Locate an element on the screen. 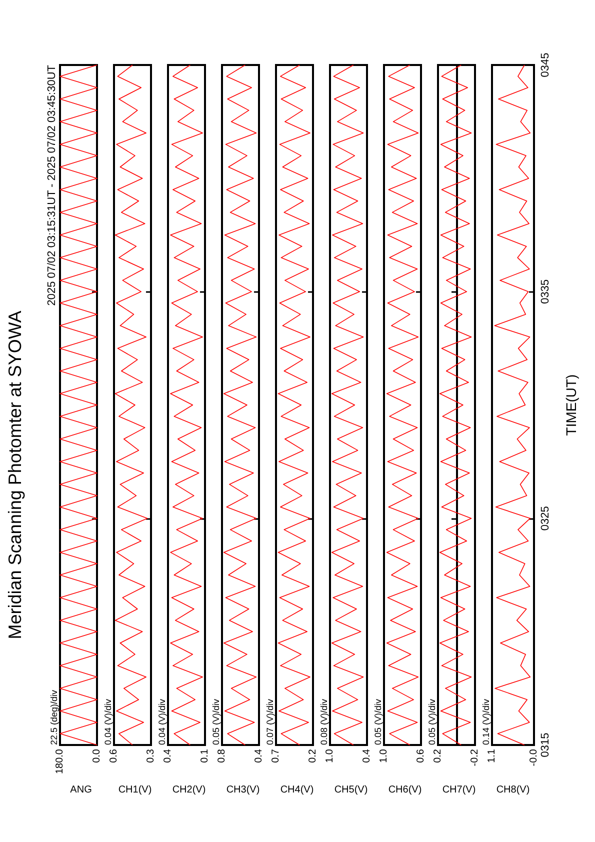 The image size is (595, 842). x-tick-label: 0.8 is located at coordinates (222, 755).